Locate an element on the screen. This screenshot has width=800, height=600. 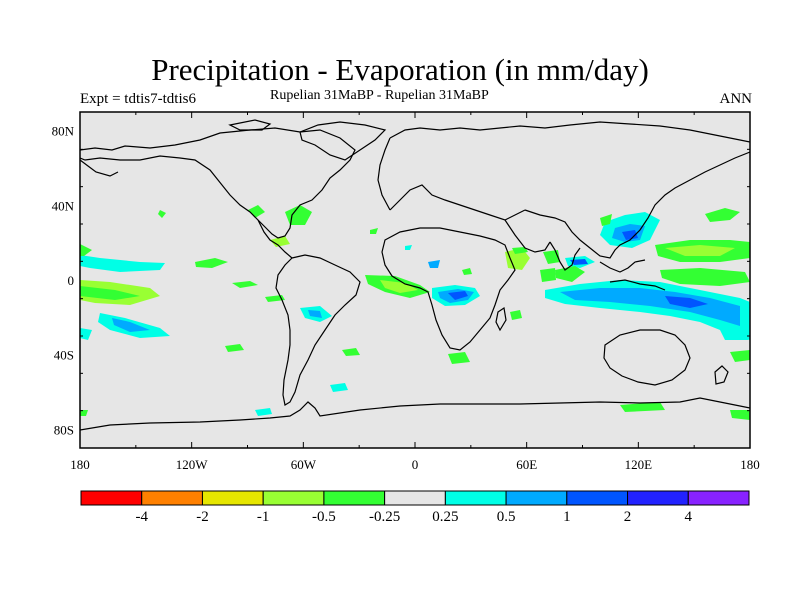
anomaly-southern-ocean-cyan is located at coordinates (339, 387).